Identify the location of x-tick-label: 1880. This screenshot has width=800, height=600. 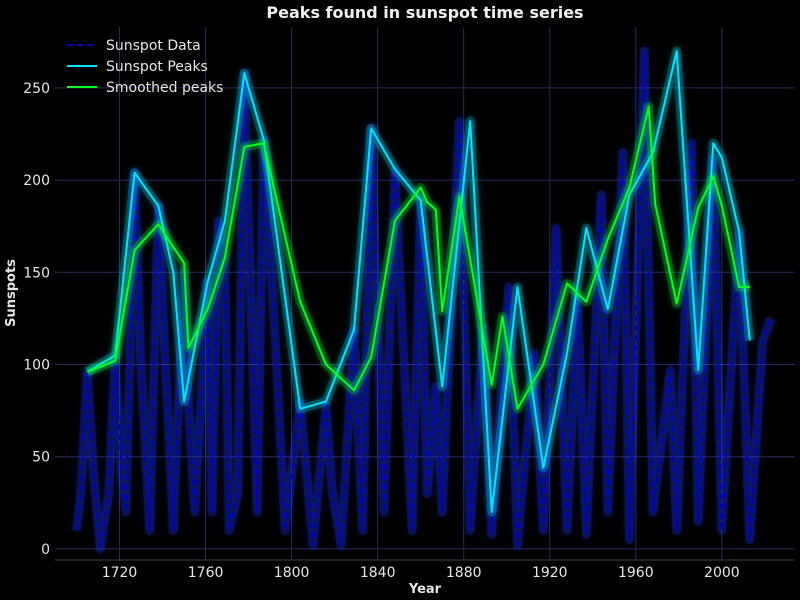
(464, 573).